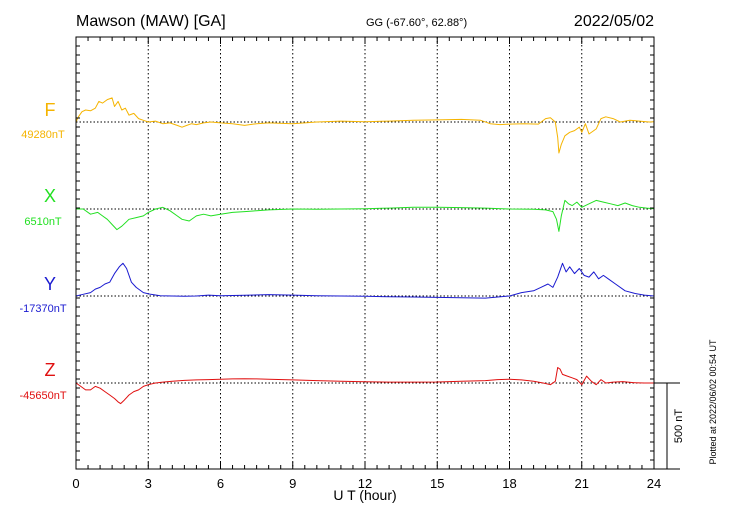 The image size is (730, 520). What do you see at coordinates (42, 309) in the screenshot?
I see `series-baseline-y: -17370nT` at bounding box center [42, 309].